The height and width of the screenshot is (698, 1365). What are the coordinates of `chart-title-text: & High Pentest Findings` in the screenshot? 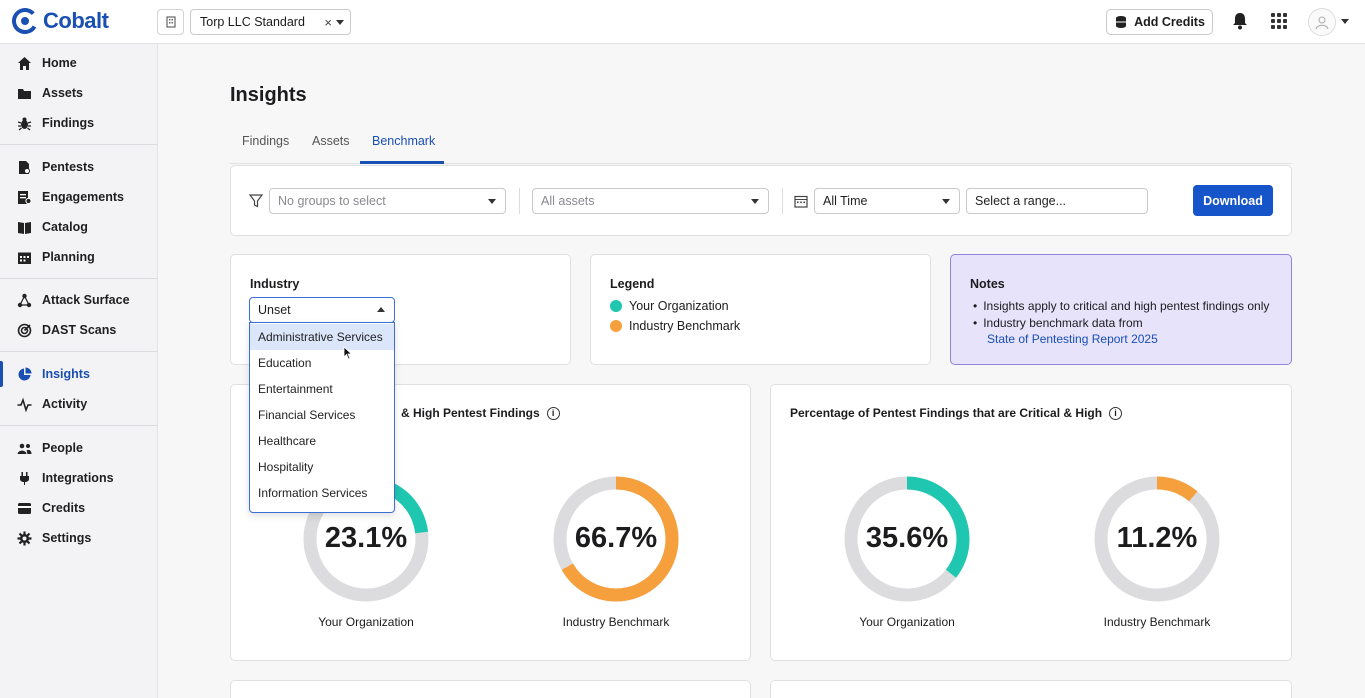 It's located at (470, 413).